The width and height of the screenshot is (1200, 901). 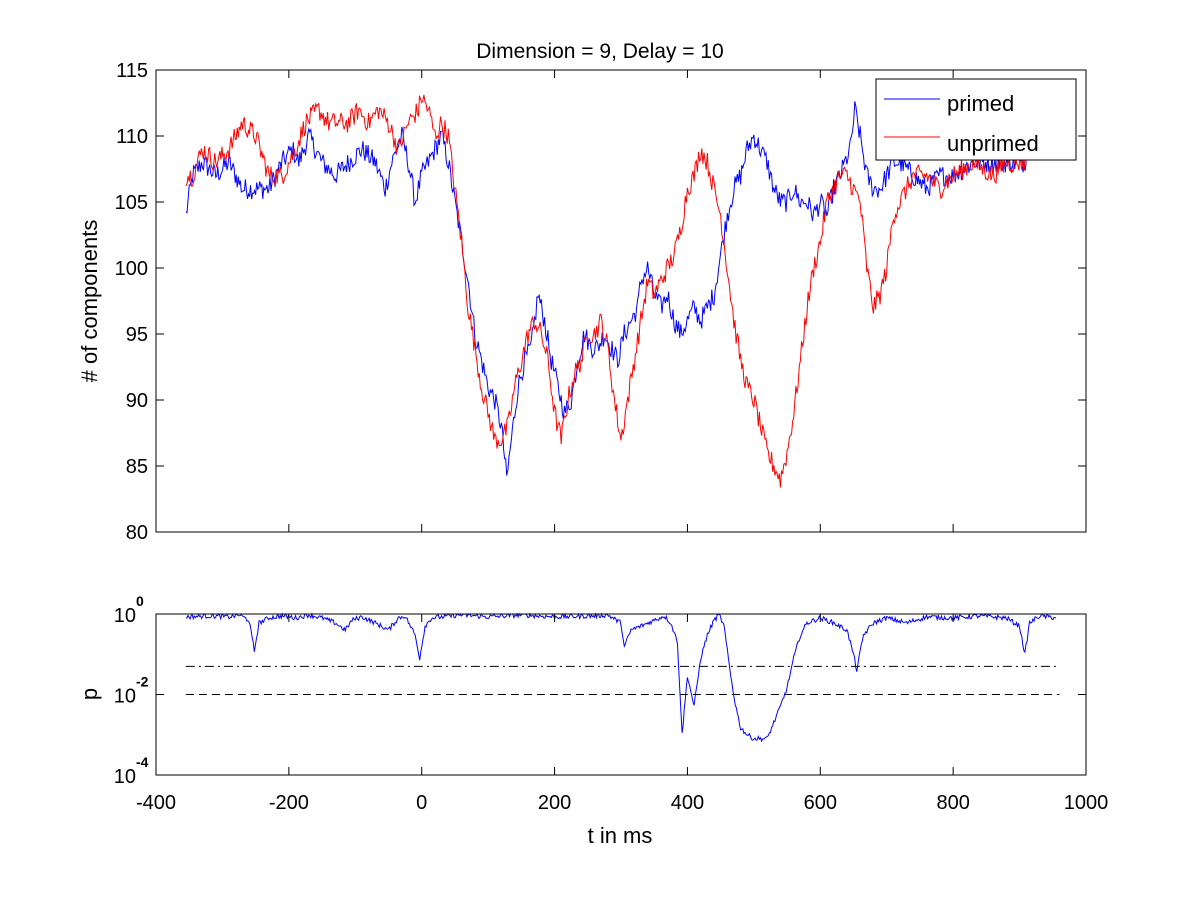 What do you see at coordinates (156, 803) in the screenshot?
I see `bottom-xtick-label: -400` at bounding box center [156, 803].